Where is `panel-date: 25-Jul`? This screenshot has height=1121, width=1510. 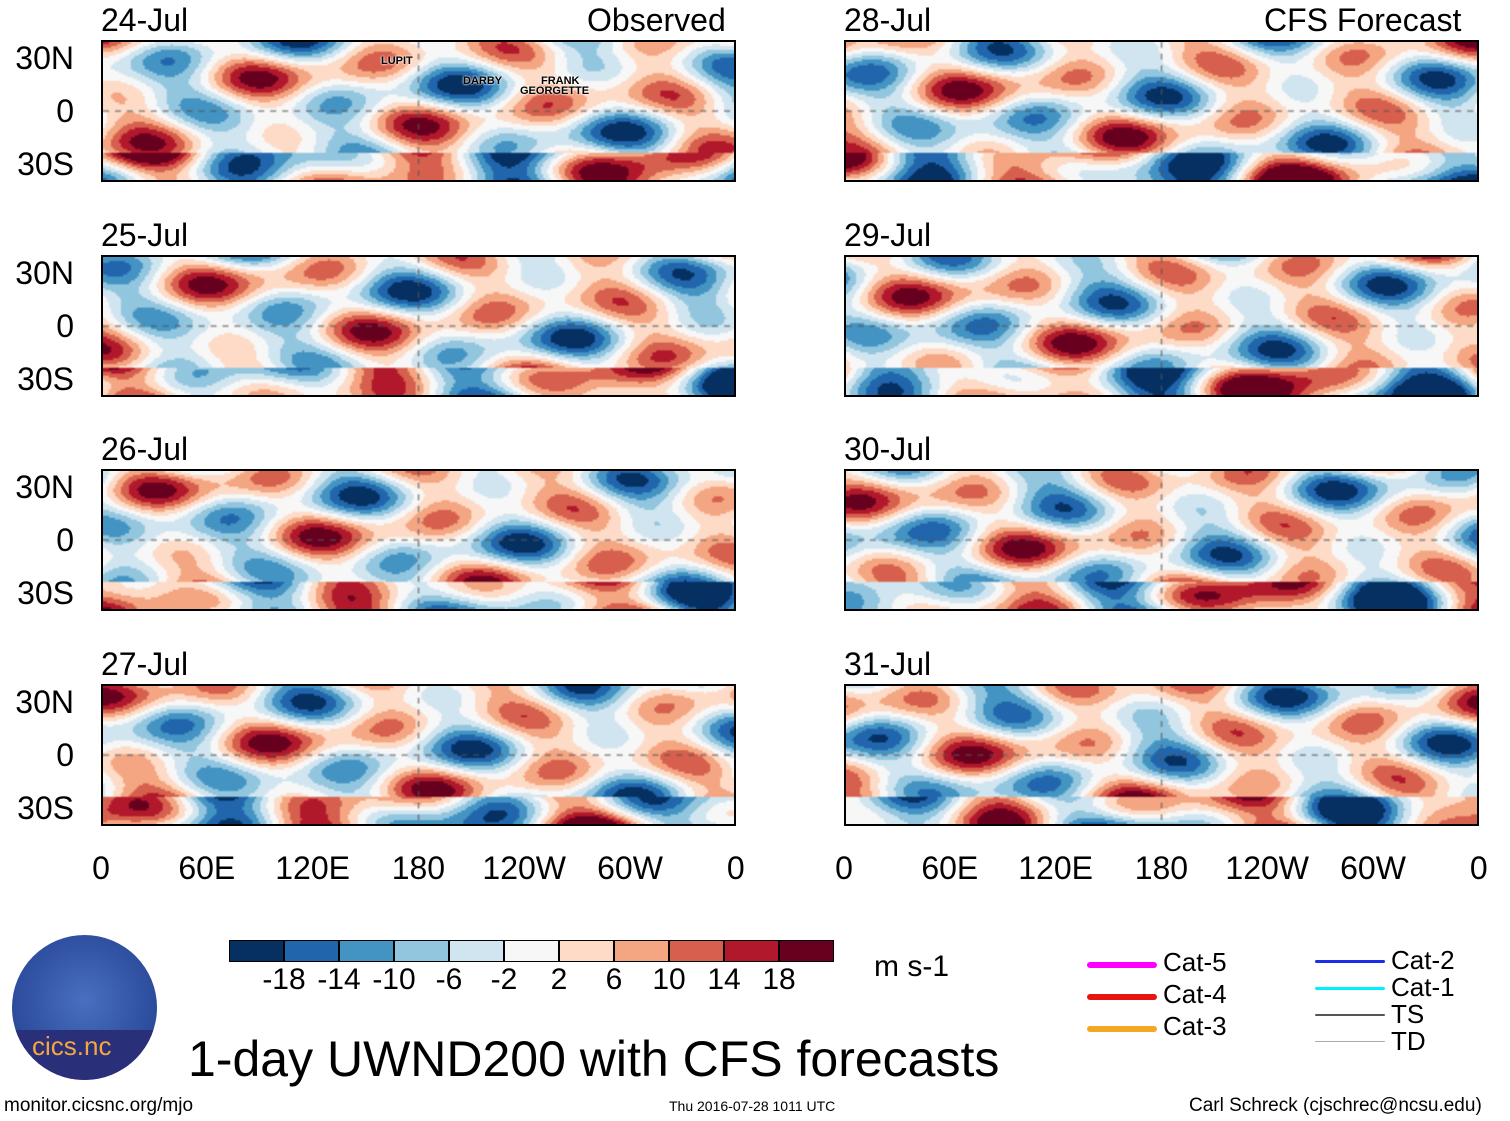 panel-date: 25-Jul is located at coordinates (145, 235).